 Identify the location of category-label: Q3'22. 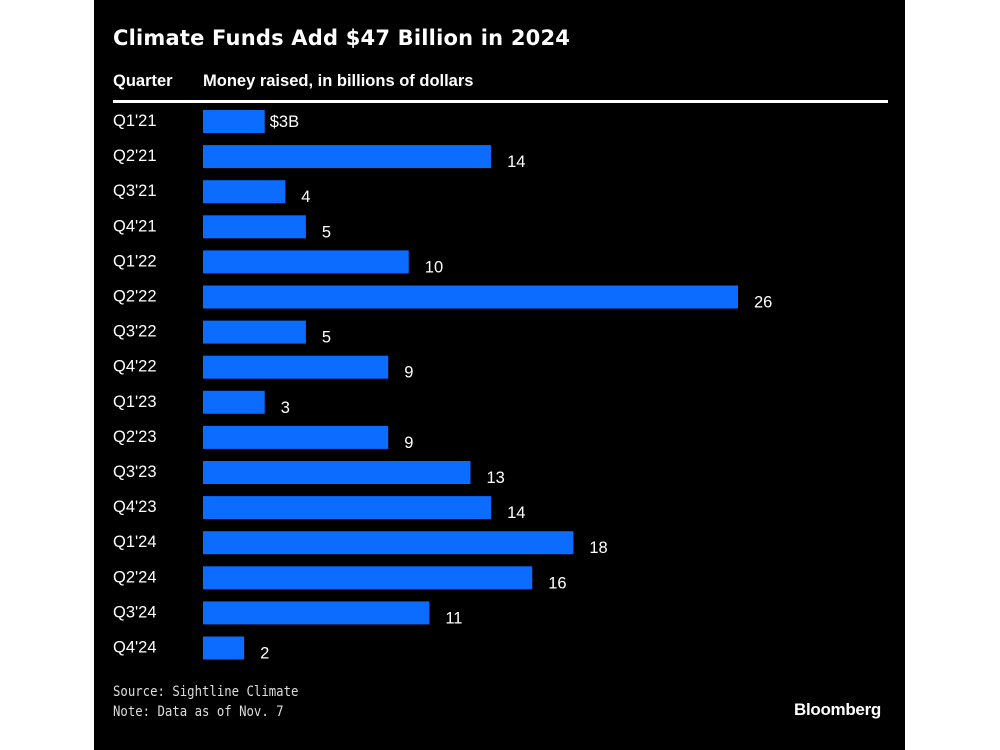
(135, 332).